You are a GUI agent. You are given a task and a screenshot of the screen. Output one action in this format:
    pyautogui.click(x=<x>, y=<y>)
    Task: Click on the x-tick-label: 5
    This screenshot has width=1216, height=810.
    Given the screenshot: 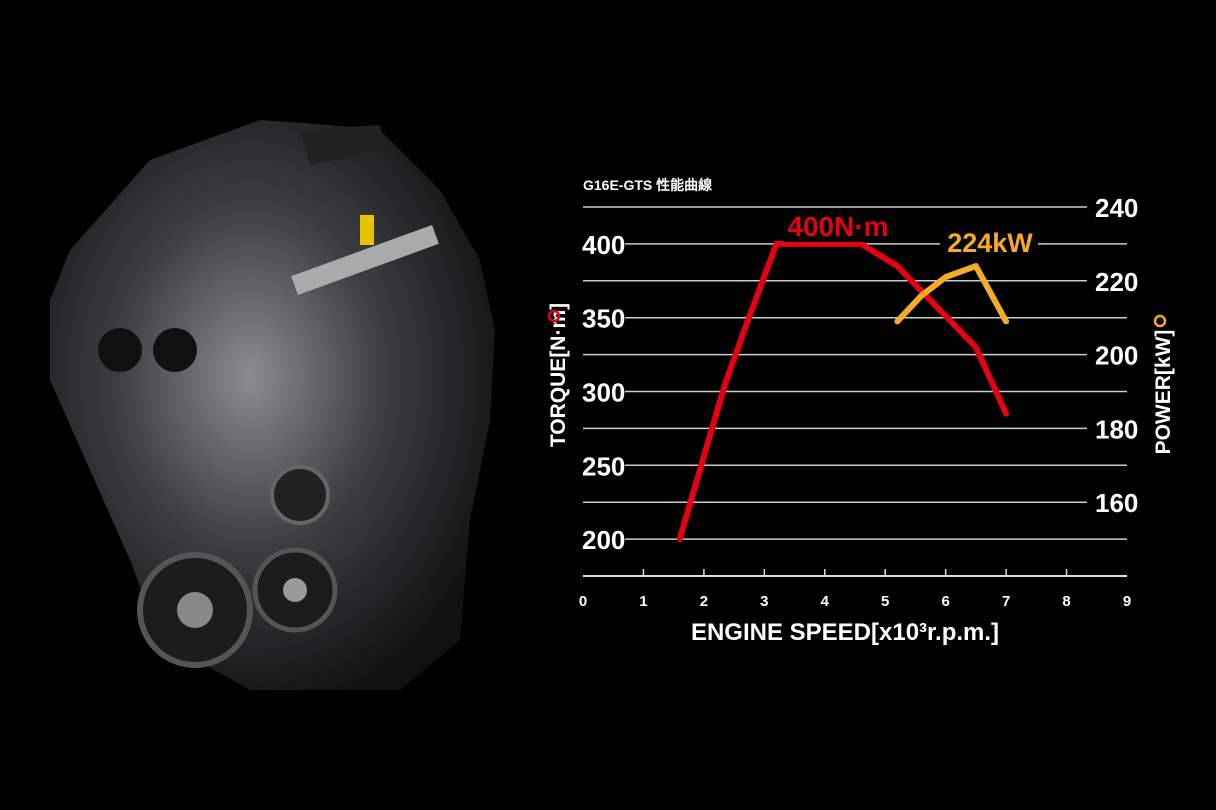 What is the action you would take?
    pyautogui.click(x=885, y=601)
    